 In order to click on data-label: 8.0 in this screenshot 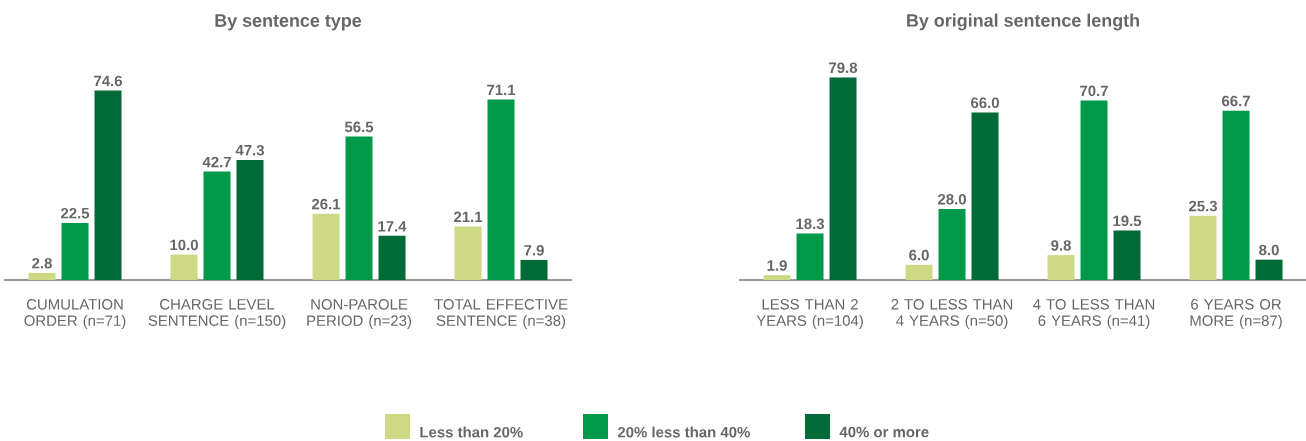, I will do `click(1269, 250)`.